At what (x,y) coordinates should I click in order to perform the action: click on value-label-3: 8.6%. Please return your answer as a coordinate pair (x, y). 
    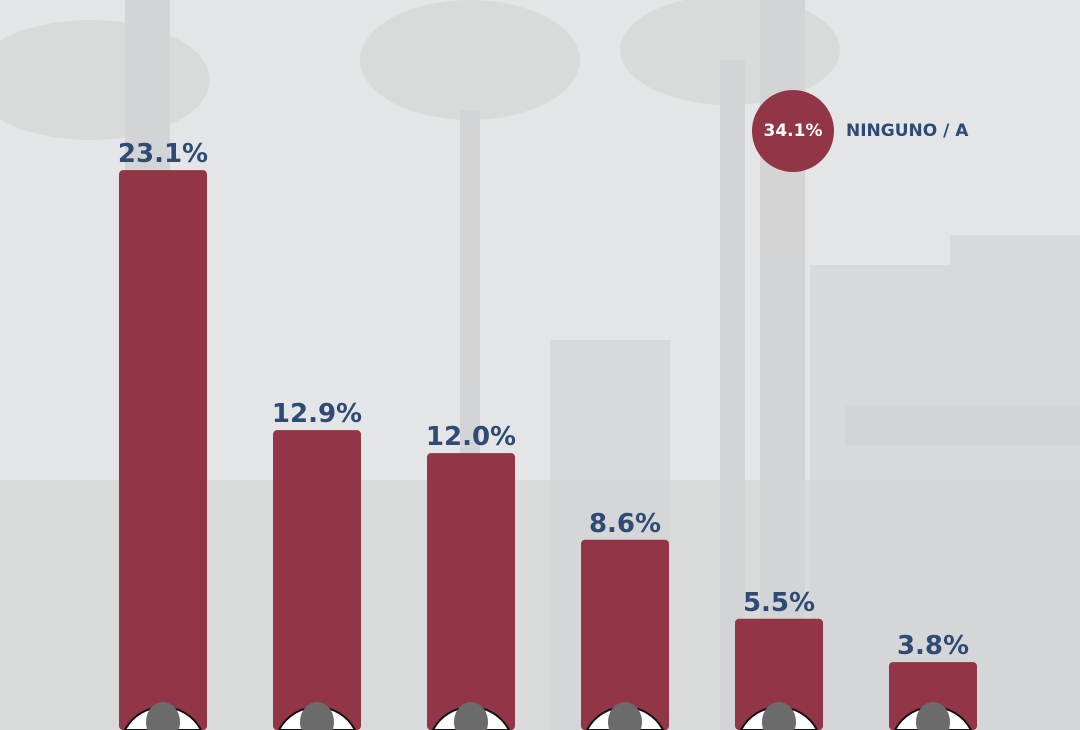
    Looking at the image, I should click on (625, 524).